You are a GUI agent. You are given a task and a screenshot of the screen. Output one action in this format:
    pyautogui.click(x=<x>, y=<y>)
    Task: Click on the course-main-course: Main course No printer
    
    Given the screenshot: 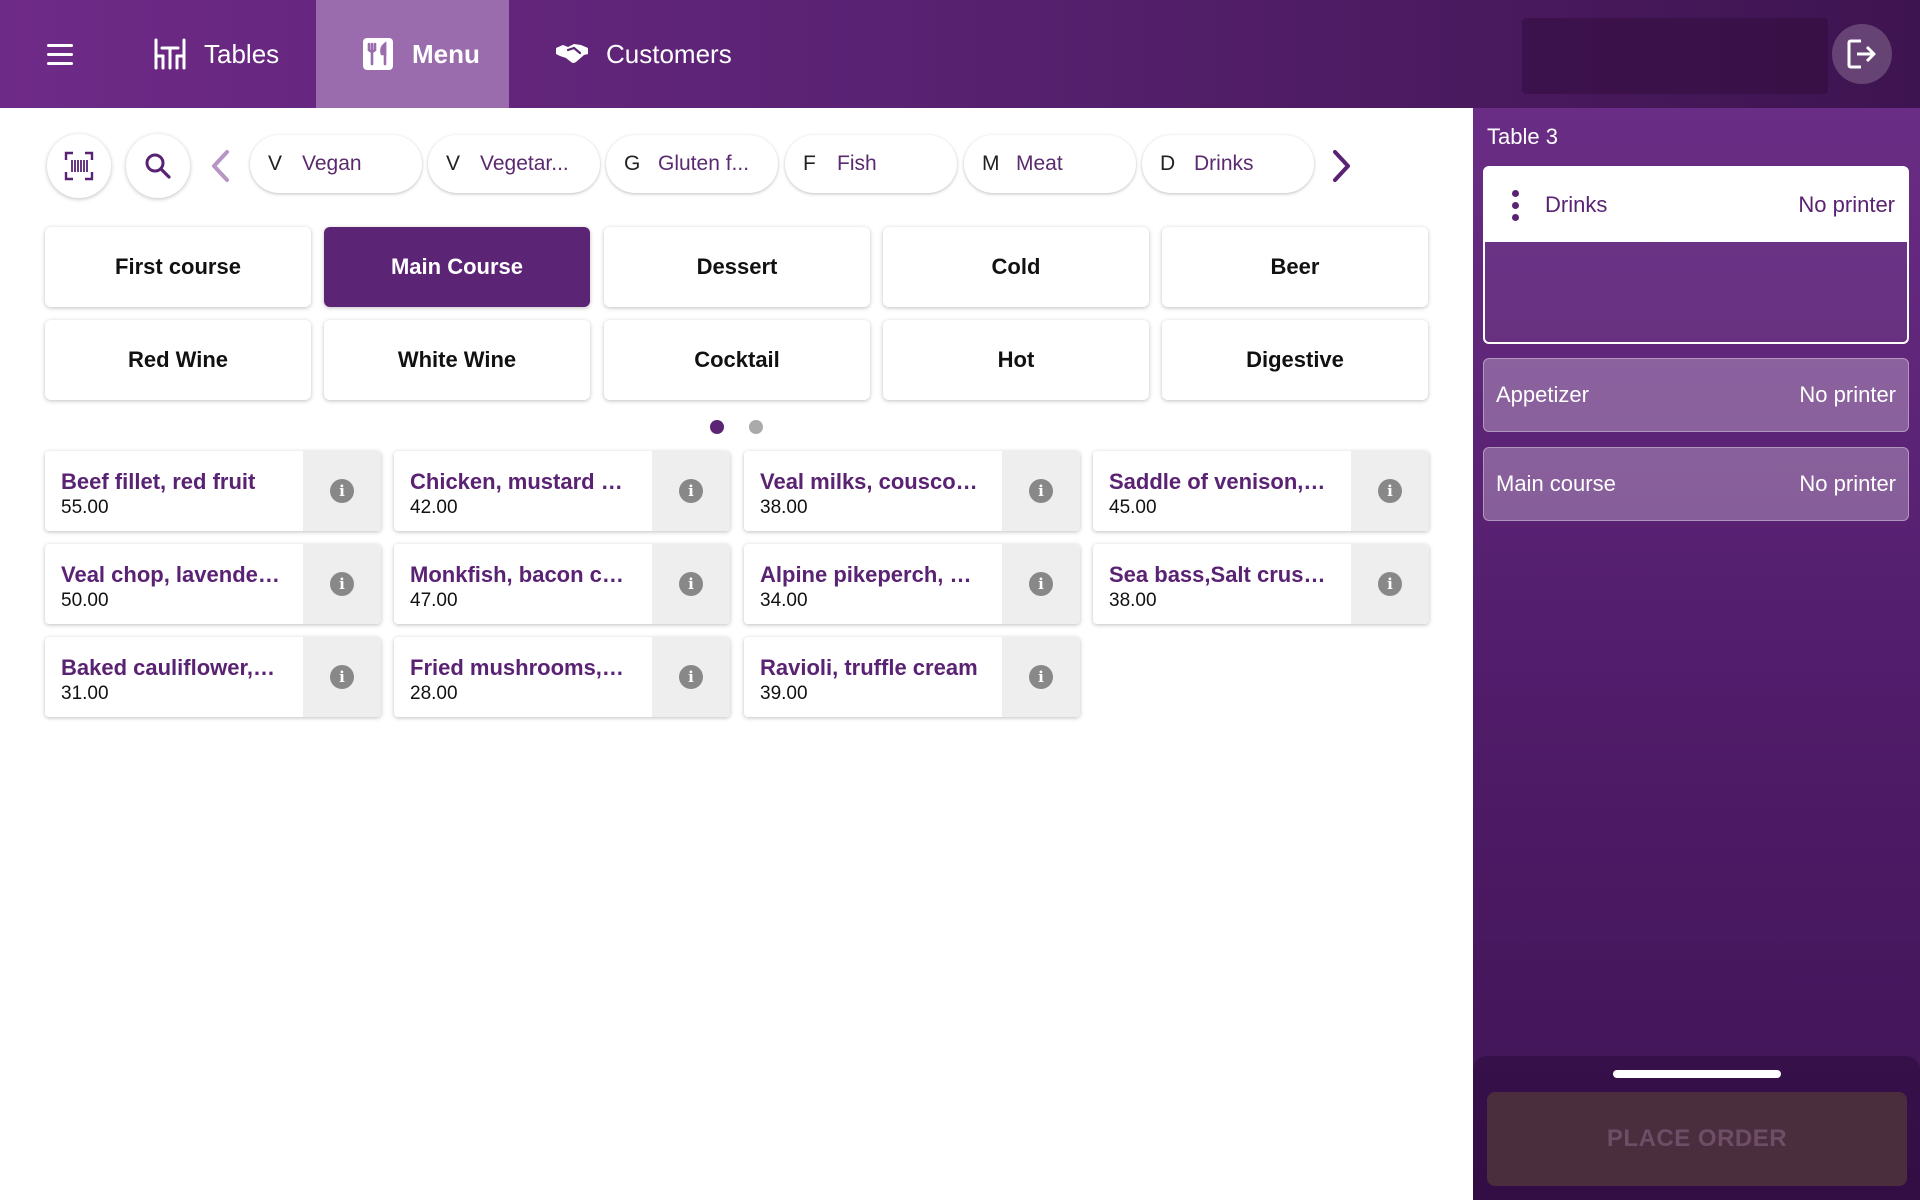 What is the action you would take?
    pyautogui.click(x=1696, y=484)
    